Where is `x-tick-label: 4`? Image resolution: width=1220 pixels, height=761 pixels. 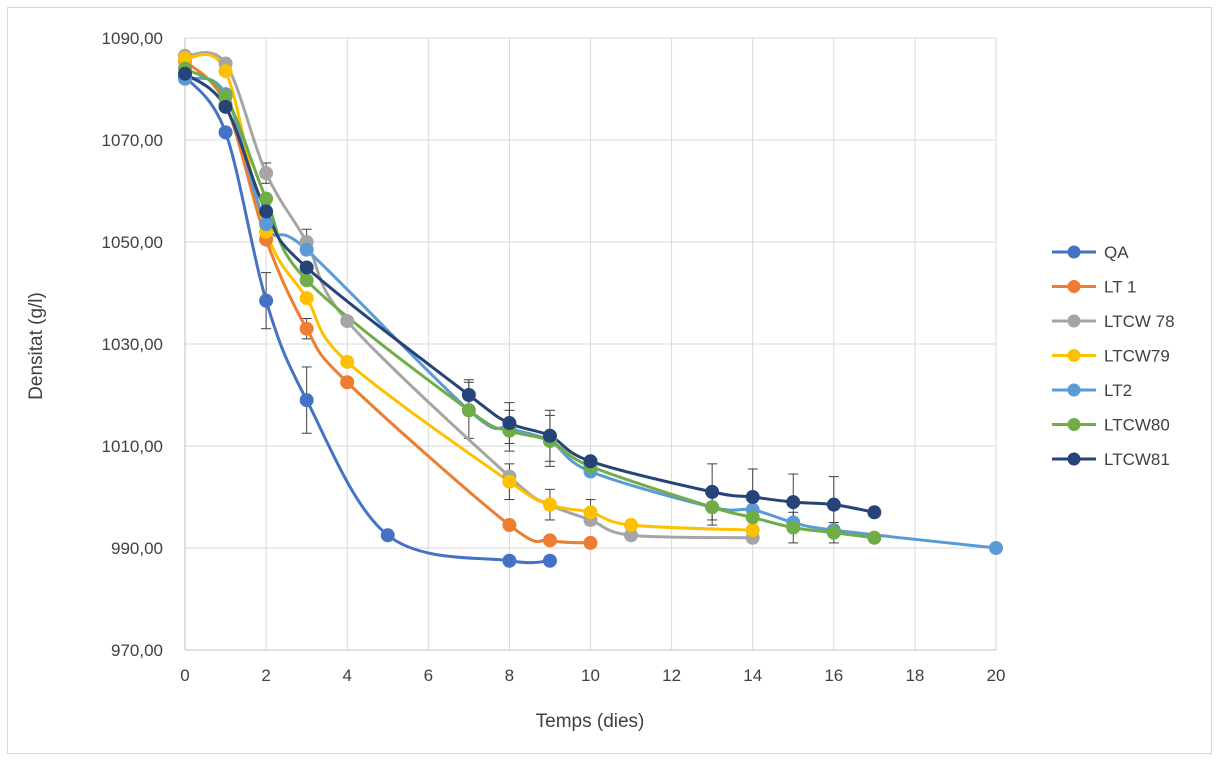
x-tick-label: 4 is located at coordinates (346, 675).